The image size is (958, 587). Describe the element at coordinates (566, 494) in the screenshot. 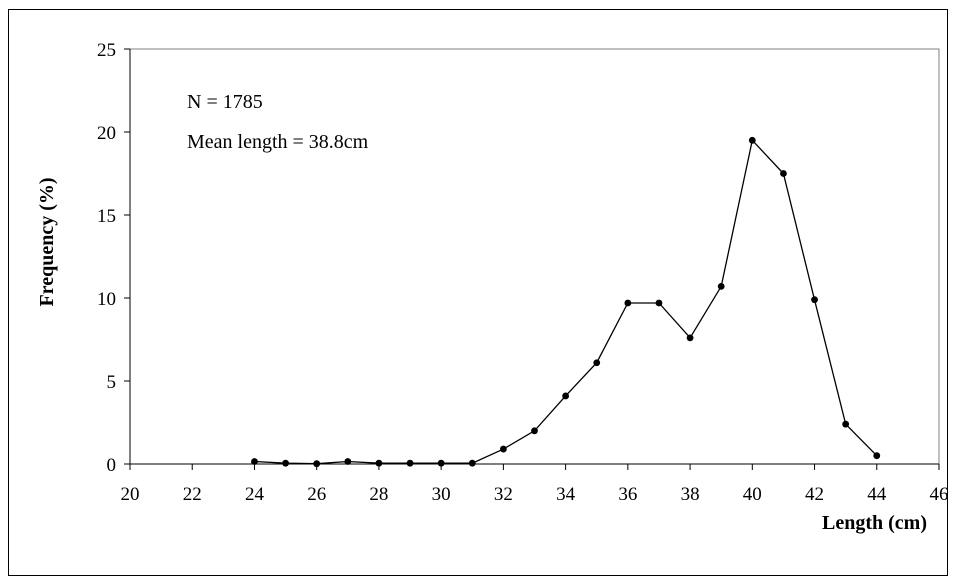

I see `x-tick-label: 34` at that location.